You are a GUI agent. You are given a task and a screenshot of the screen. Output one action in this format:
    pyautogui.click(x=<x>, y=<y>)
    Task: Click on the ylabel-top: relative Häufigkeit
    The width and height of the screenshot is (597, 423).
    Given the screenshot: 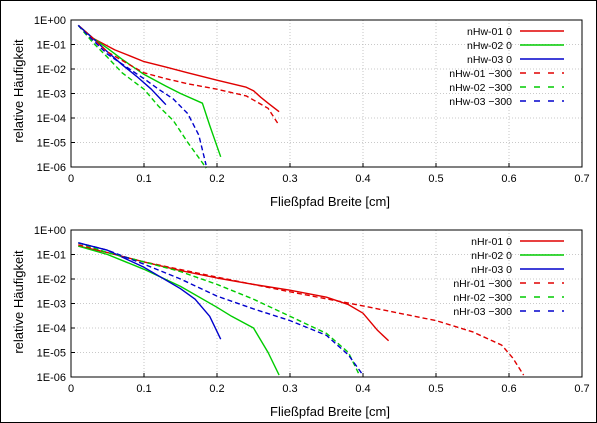 What is the action you would take?
    pyautogui.click(x=18, y=91)
    